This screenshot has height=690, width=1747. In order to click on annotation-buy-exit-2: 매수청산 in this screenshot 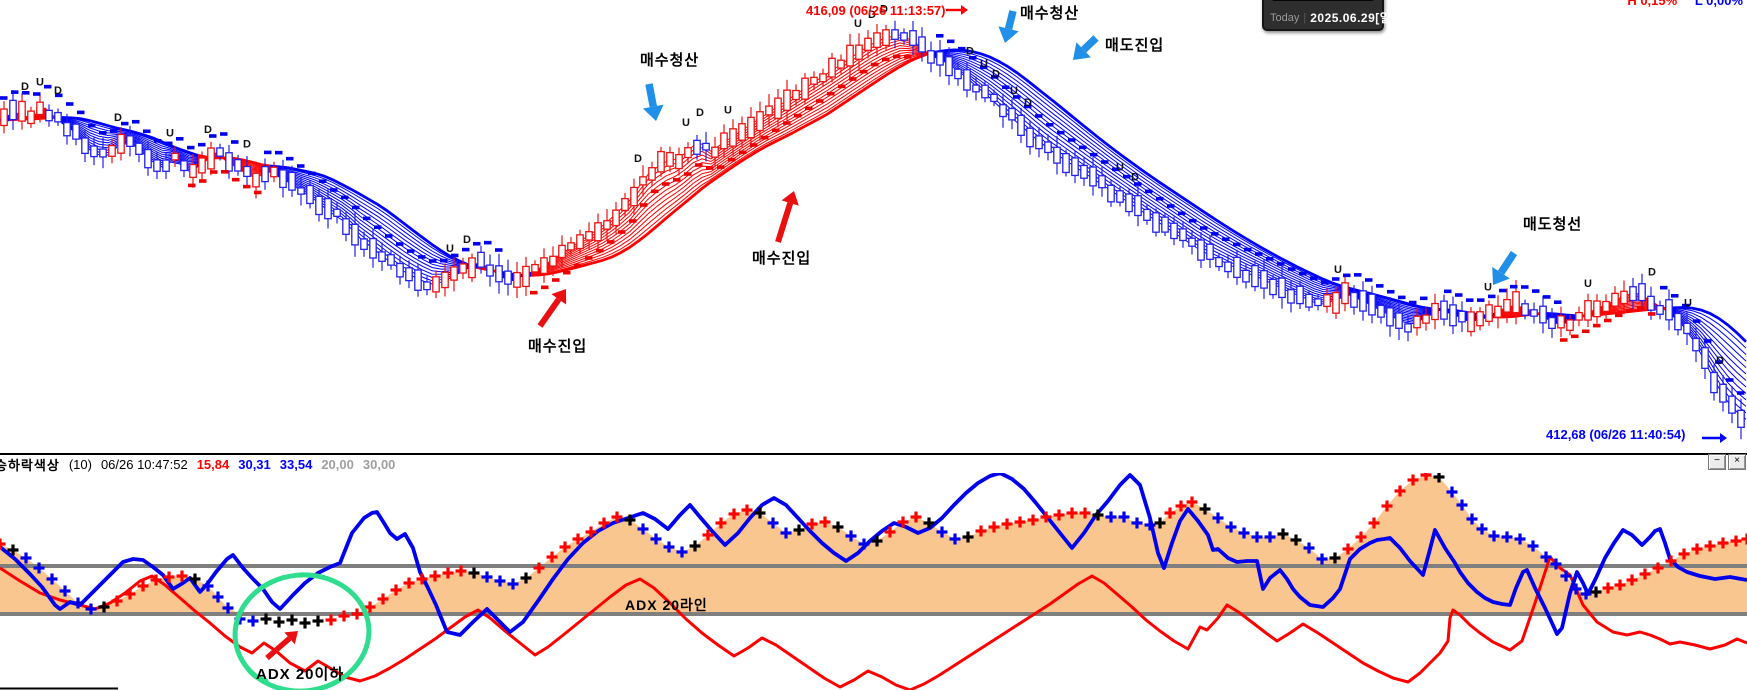, I will do `click(1050, 13)`.